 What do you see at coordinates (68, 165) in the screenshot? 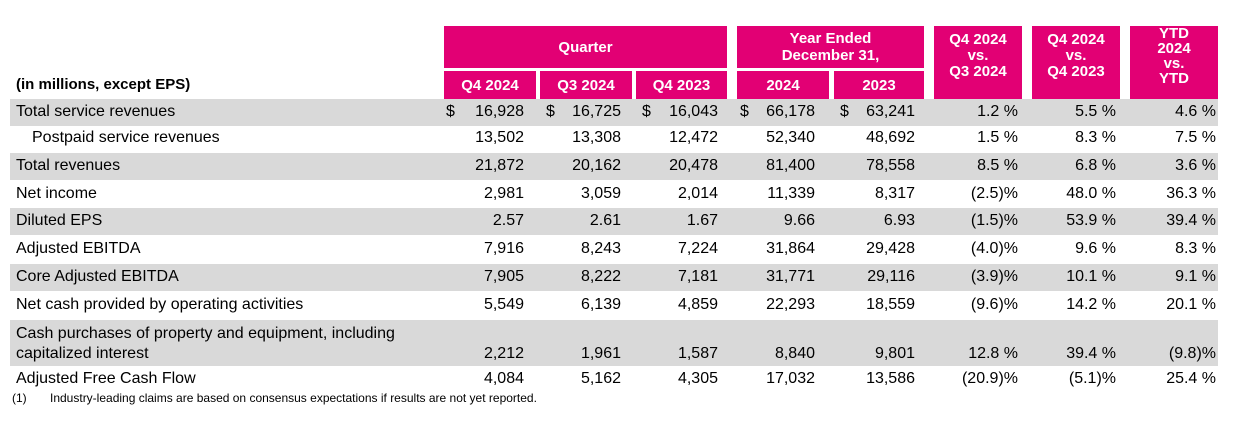
I see `row-label: Total revenues` at bounding box center [68, 165].